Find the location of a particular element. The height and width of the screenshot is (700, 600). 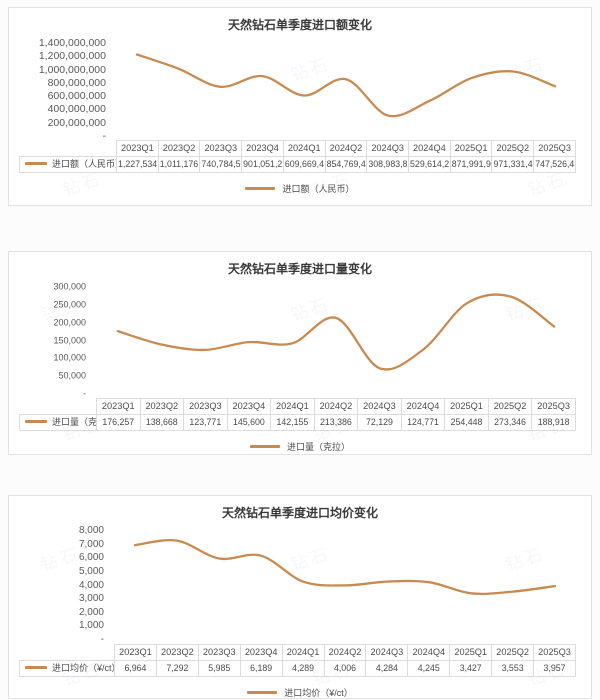

value-cell: 4,245 is located at coordinates (429, 668).